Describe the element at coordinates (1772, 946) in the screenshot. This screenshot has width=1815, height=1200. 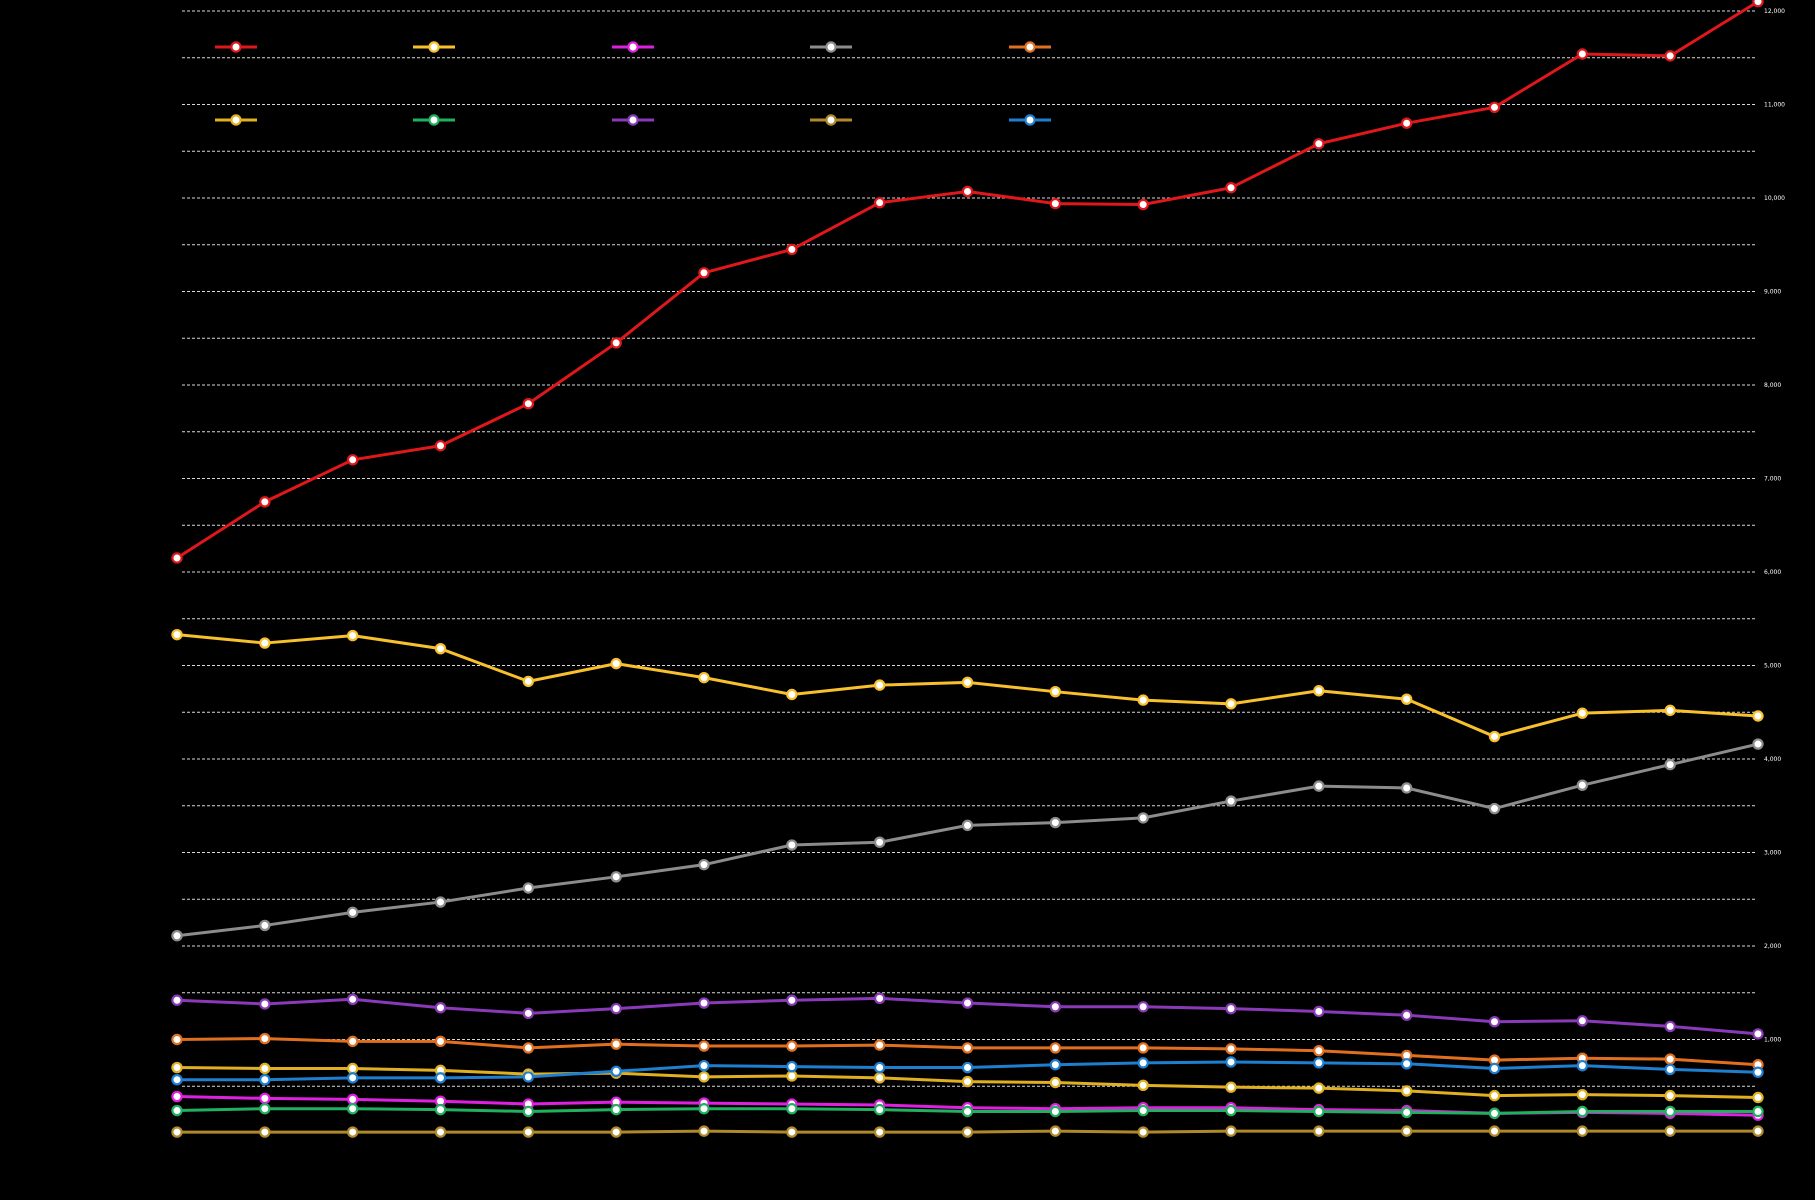
I see `y-tick-label: 2,000` at that location.